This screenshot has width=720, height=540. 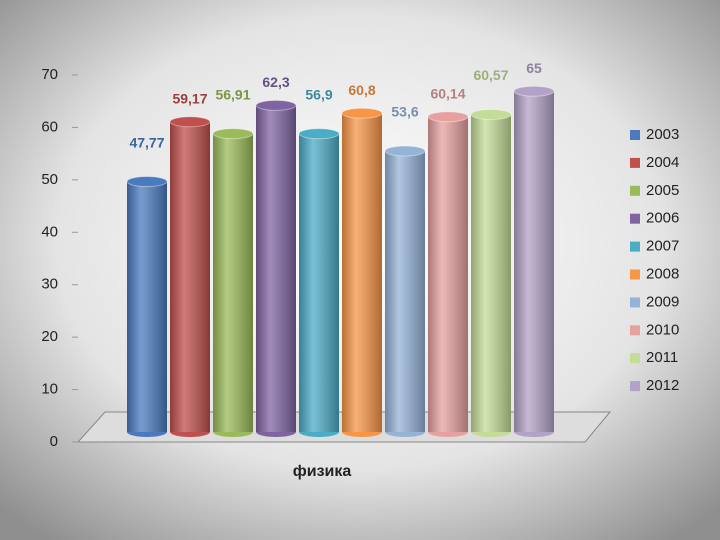 What do you see at coordinates (146, 142) in the screenshot?
I see `value-label: 47,77` at bounding box center [146, 142].